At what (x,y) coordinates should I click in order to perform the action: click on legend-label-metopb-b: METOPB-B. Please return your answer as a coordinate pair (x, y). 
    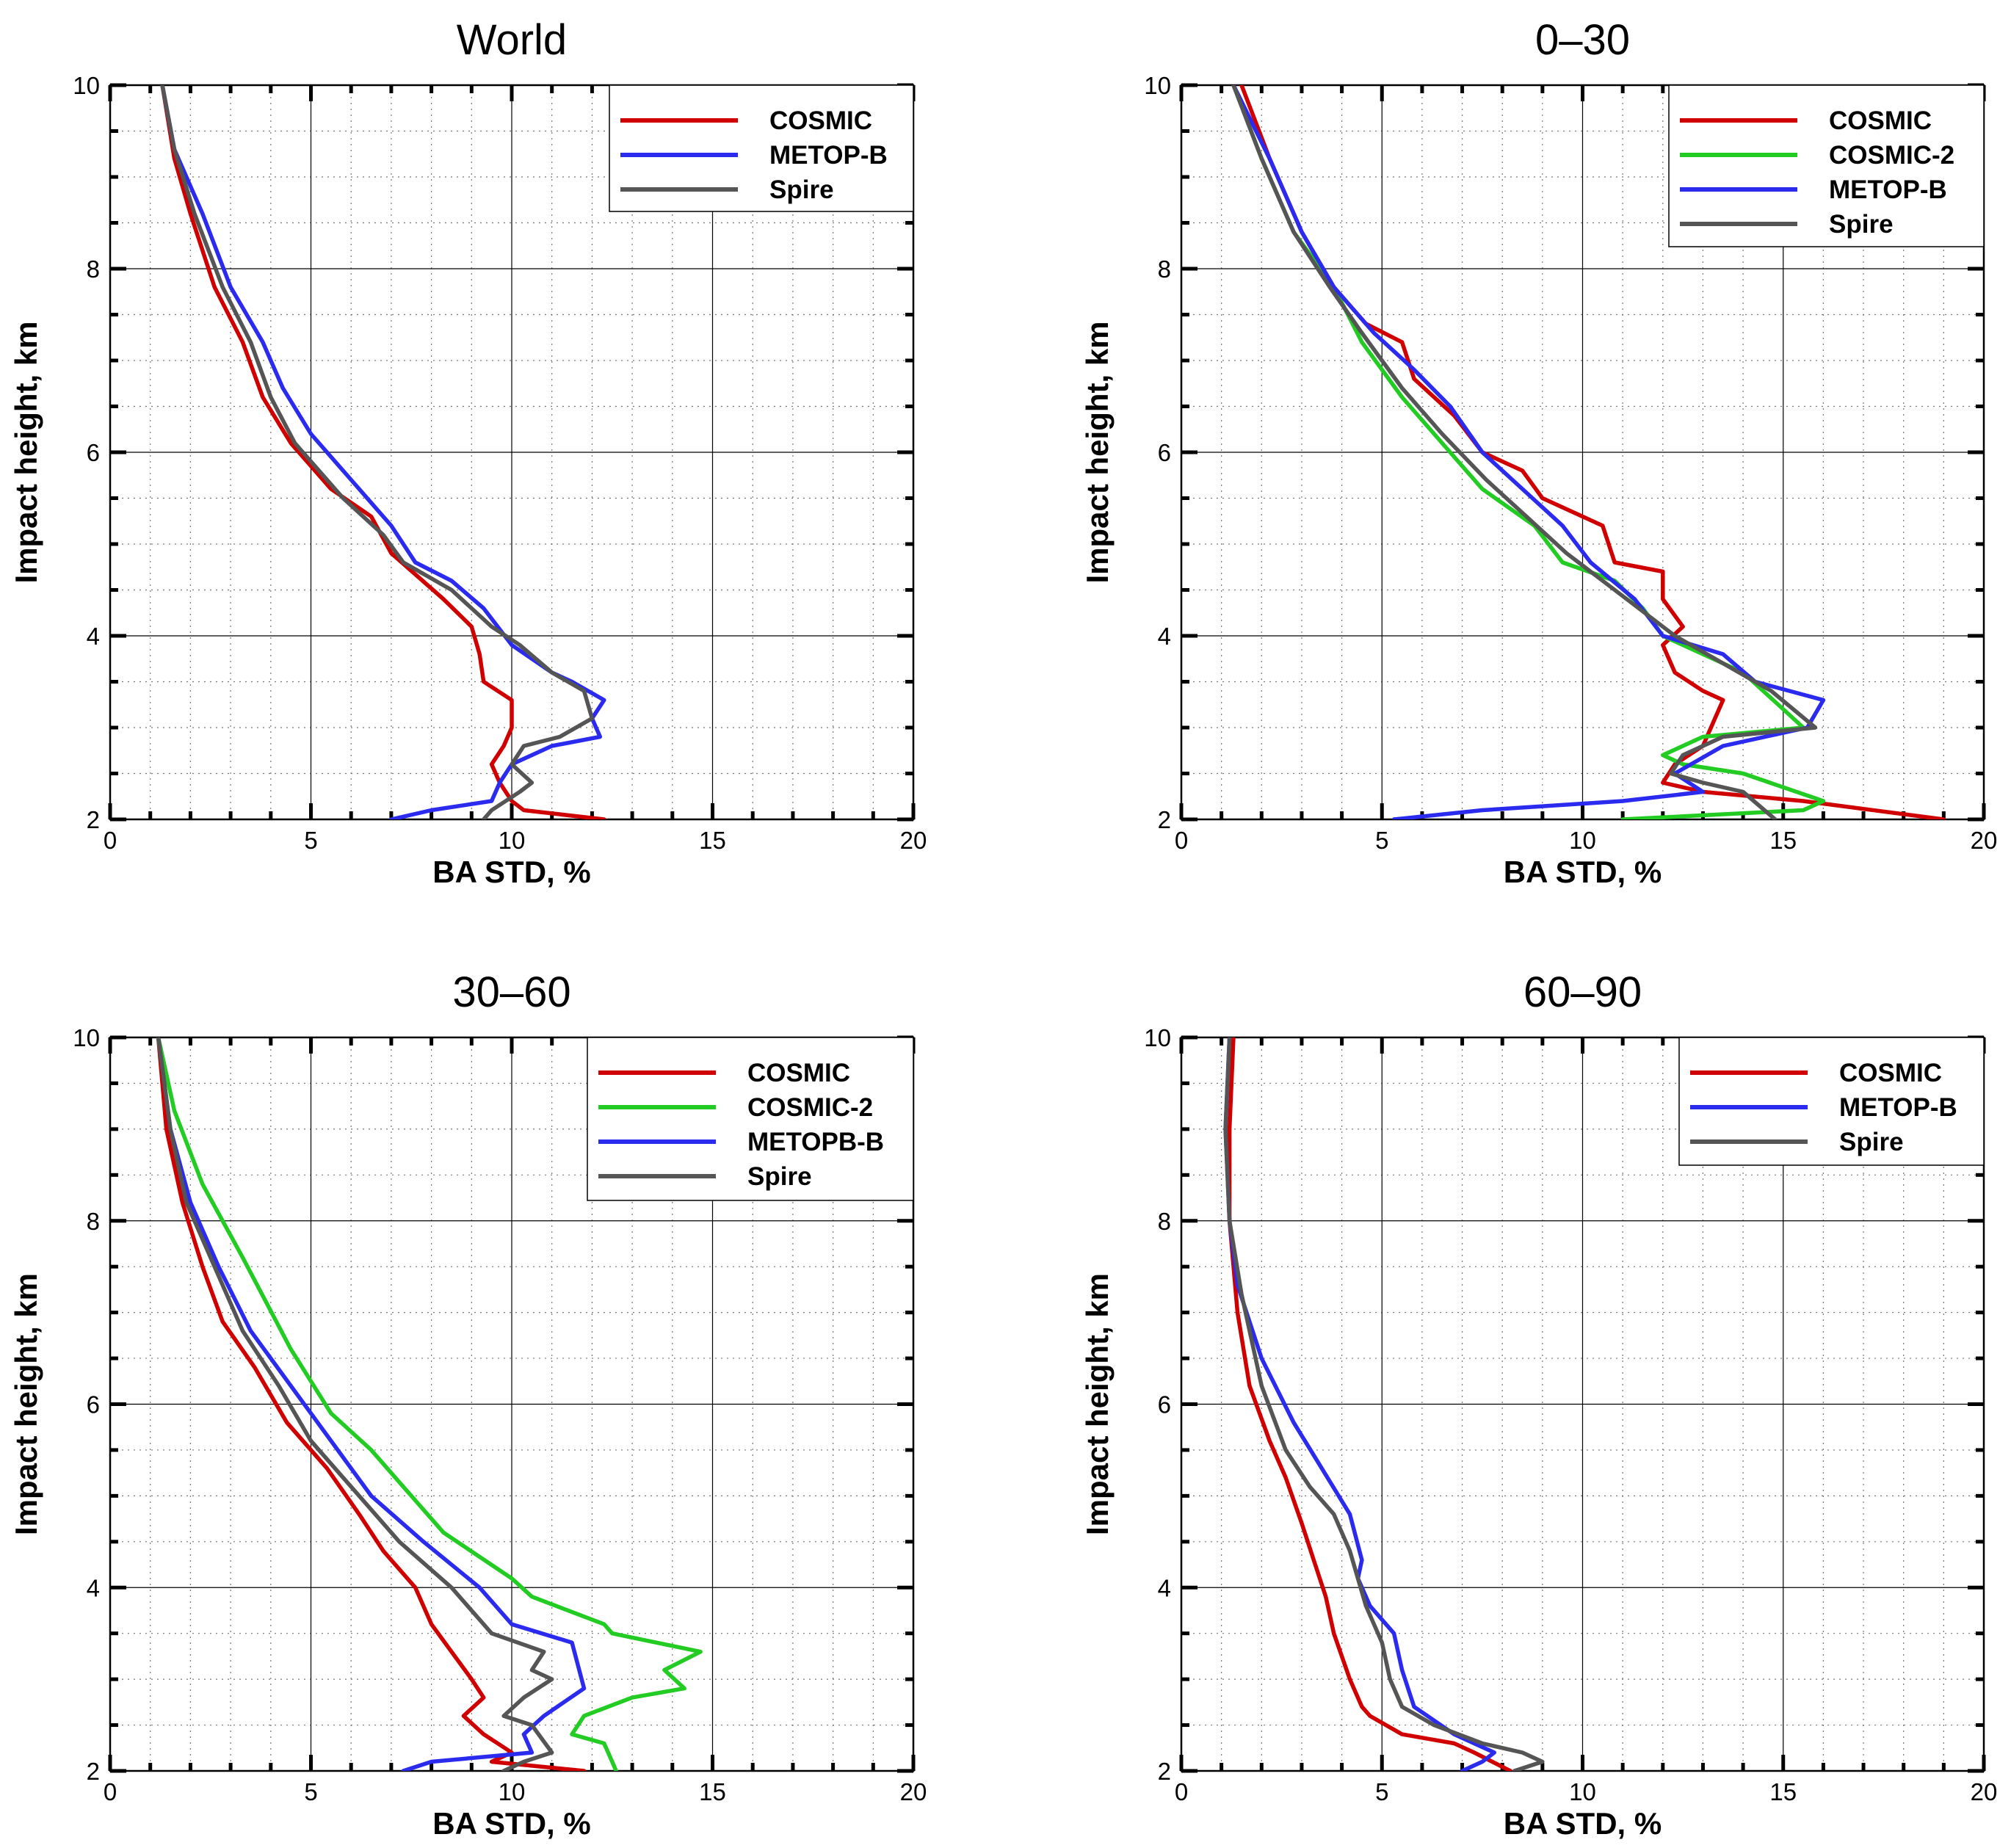
    Looking at the image, I should click on (815, 1142).